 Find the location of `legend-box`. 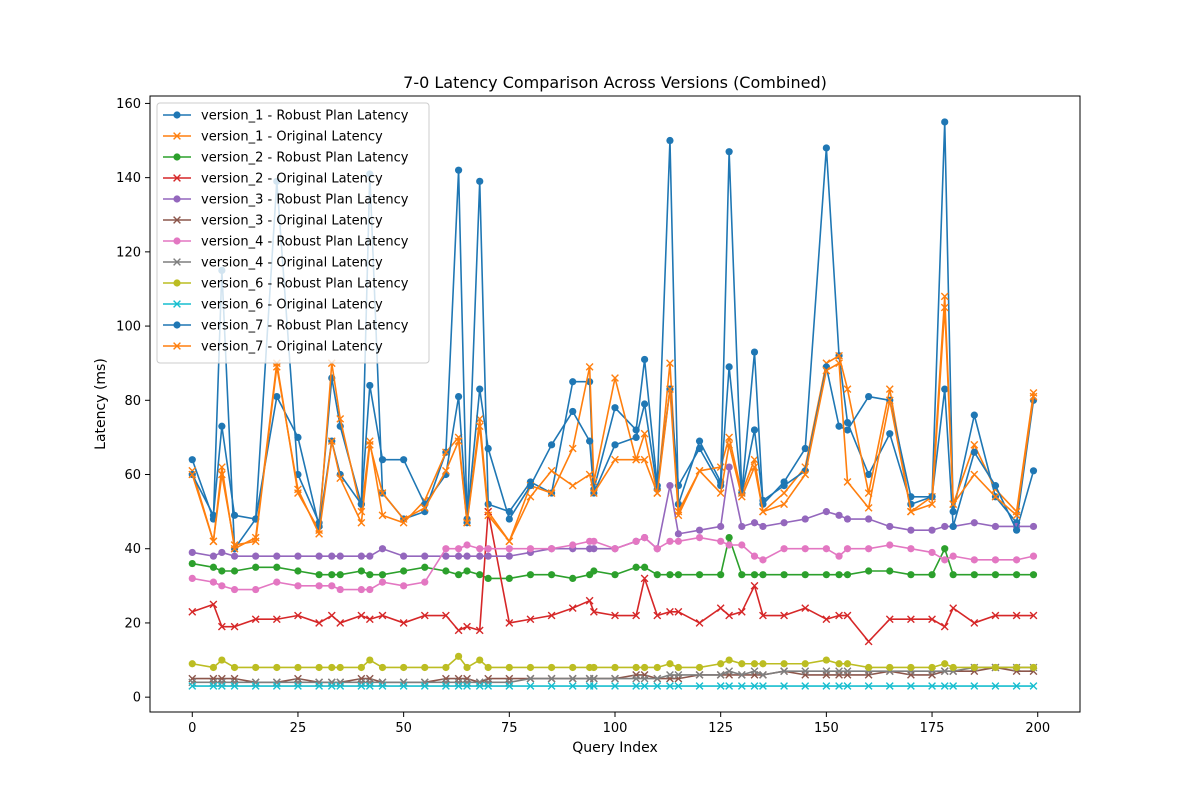

legend-box is located at coordinates (293, 233).